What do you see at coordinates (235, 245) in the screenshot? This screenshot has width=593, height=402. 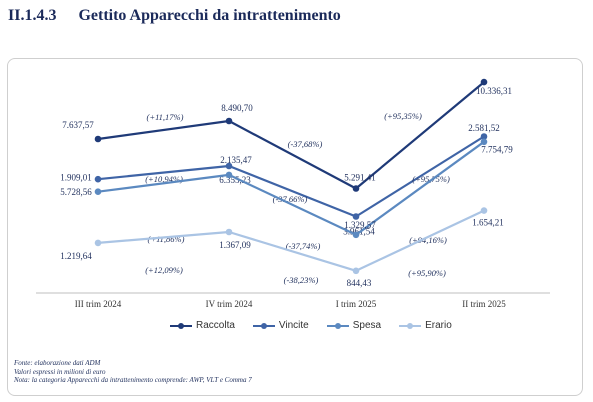 I see `value-label-erario-2: 1.367,09` at bounding box center [235, 245].